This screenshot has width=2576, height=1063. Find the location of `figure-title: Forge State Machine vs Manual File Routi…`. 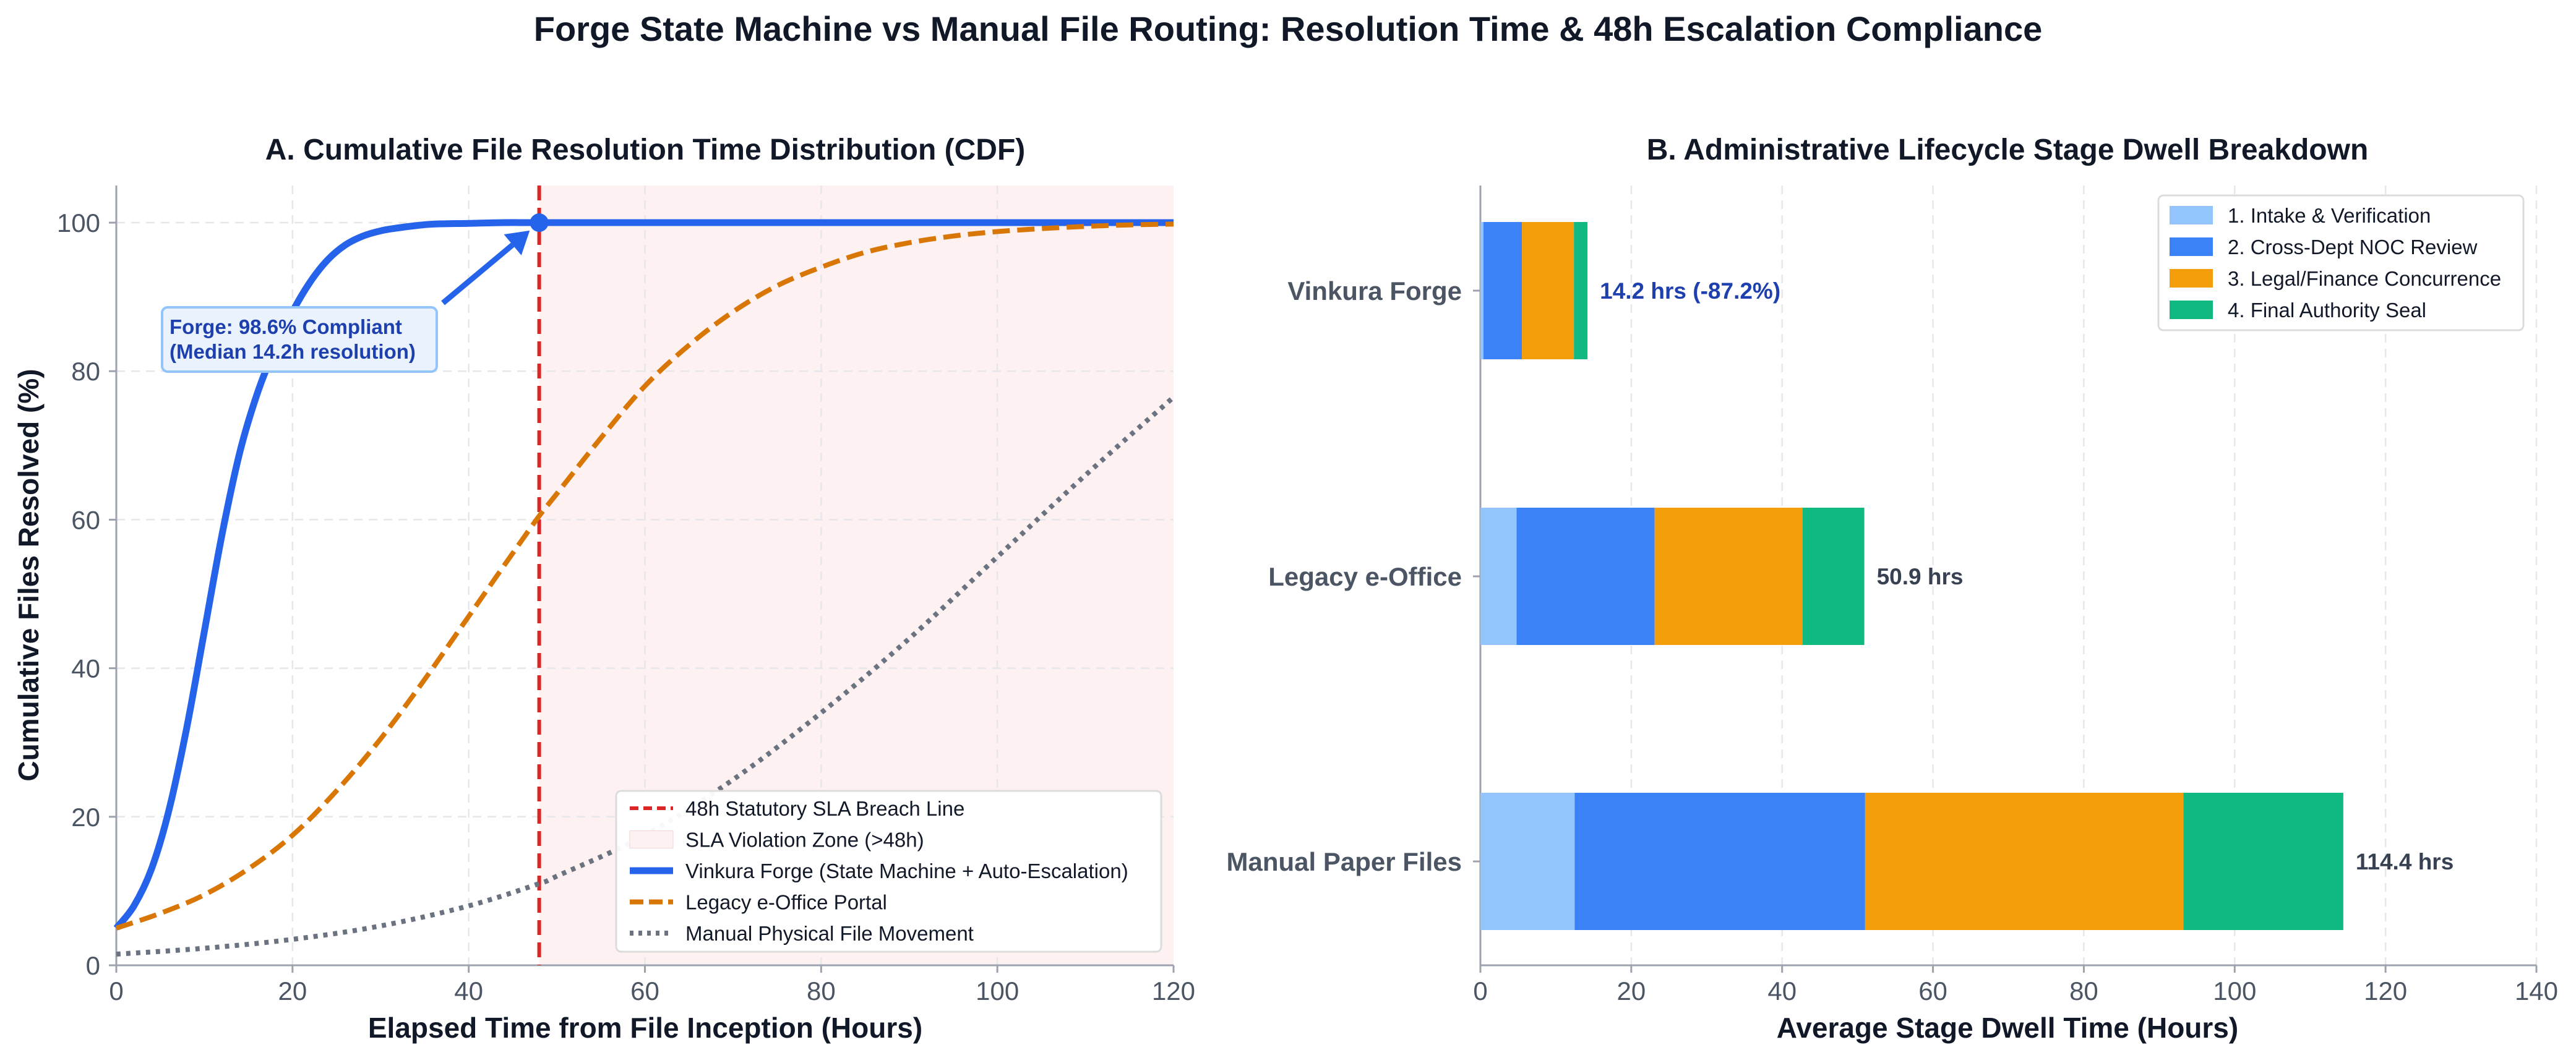

figure-title: Forge State Machine vs Manual File Routi… is located at coordinates (1289, 28).